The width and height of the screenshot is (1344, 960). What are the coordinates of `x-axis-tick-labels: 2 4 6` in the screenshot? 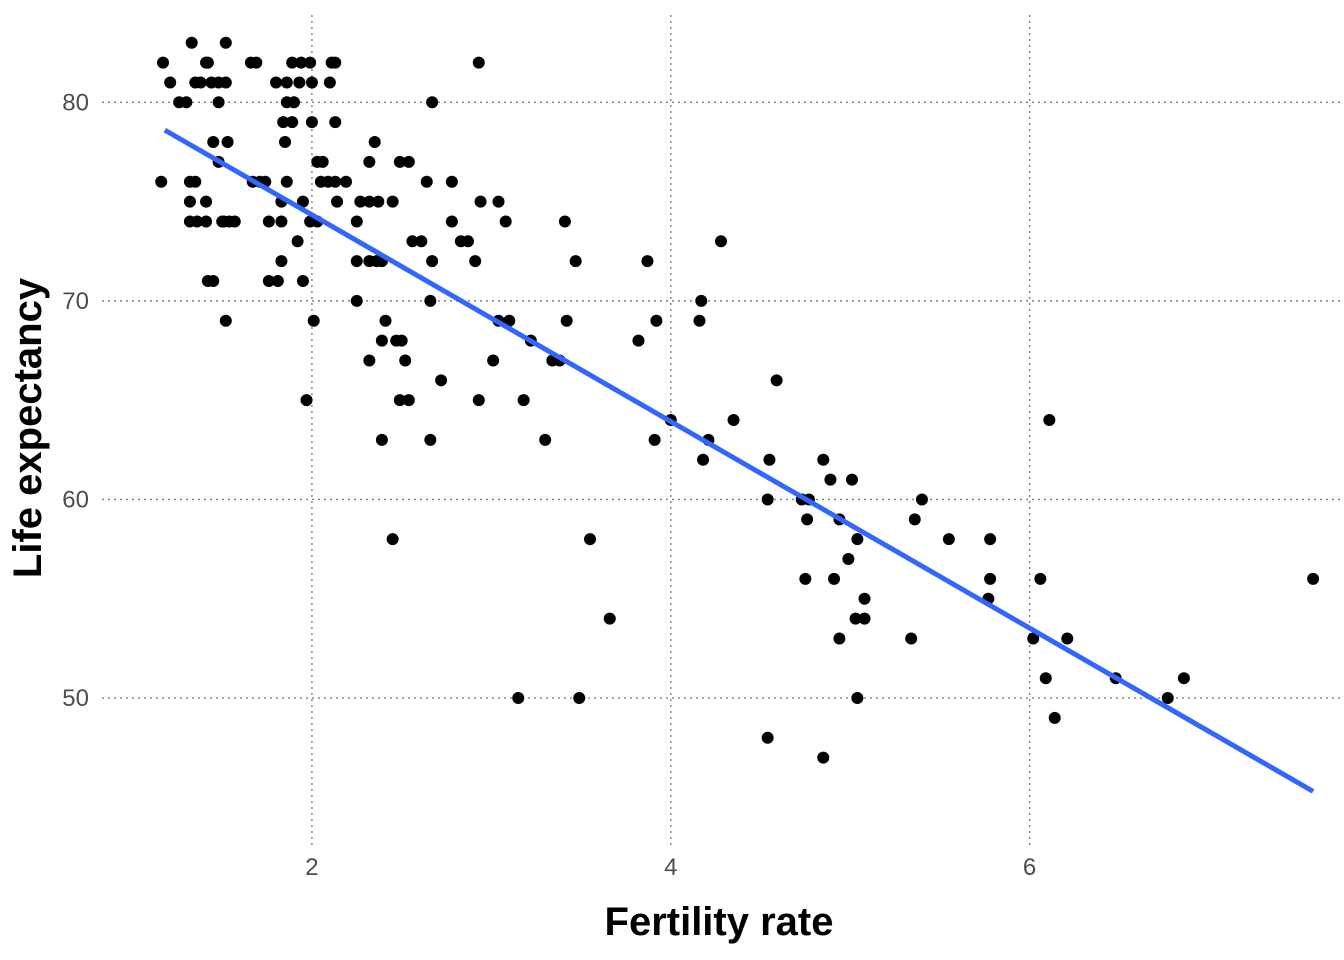 It's located at (670, 867).